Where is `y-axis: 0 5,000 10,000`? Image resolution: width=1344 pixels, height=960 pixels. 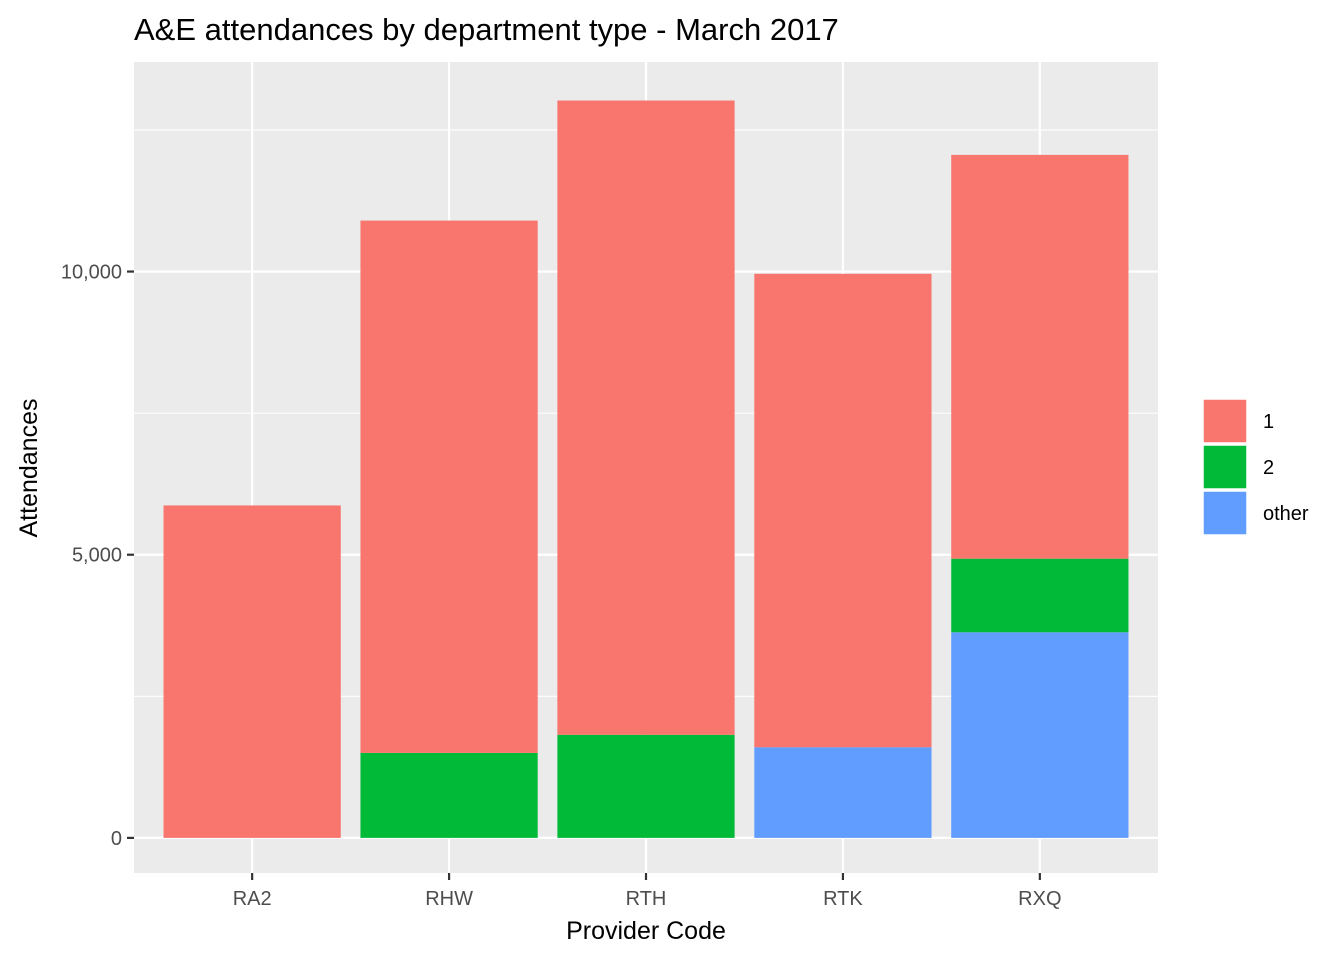
y-axis: 0 5,000 10,000 is located at coordinates (97, 556).